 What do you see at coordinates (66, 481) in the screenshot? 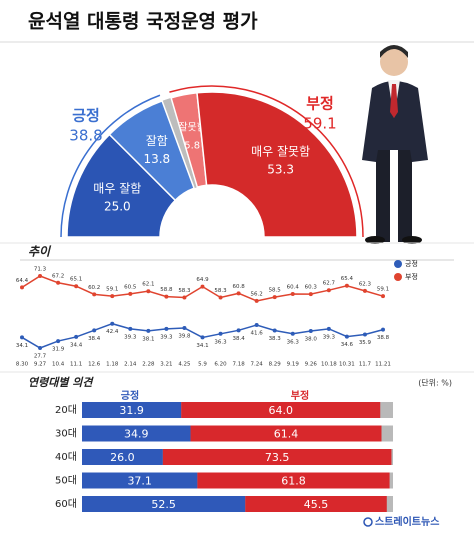
I see `row-label: 50대` at bounding box center [66, 481].